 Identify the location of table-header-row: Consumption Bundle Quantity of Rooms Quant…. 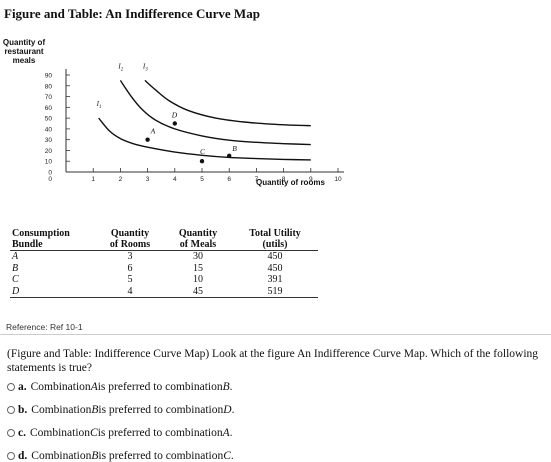
(164, 239).